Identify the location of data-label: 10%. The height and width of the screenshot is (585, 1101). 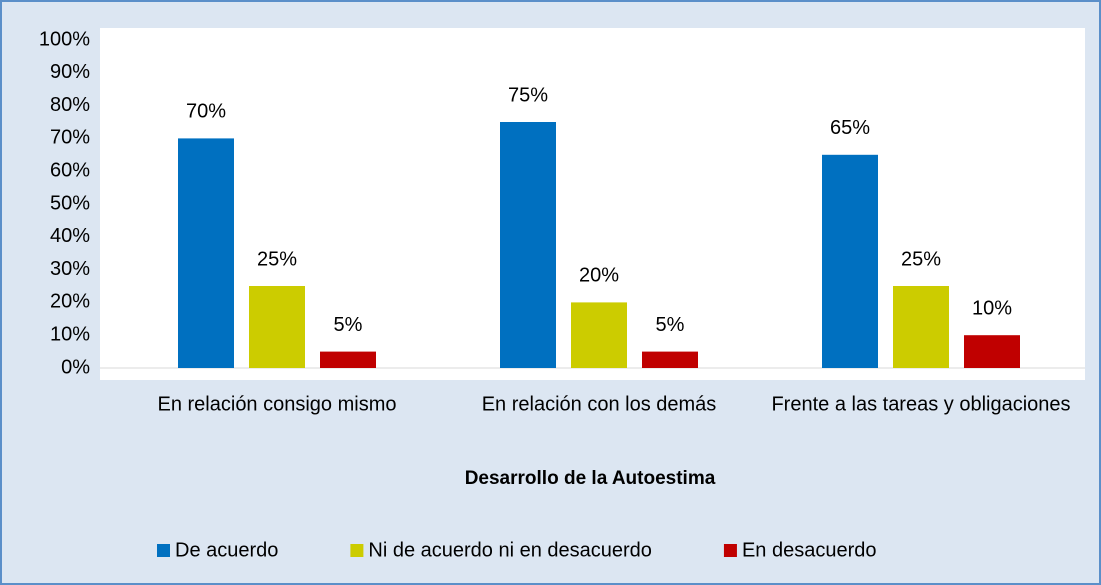
(992, 308).